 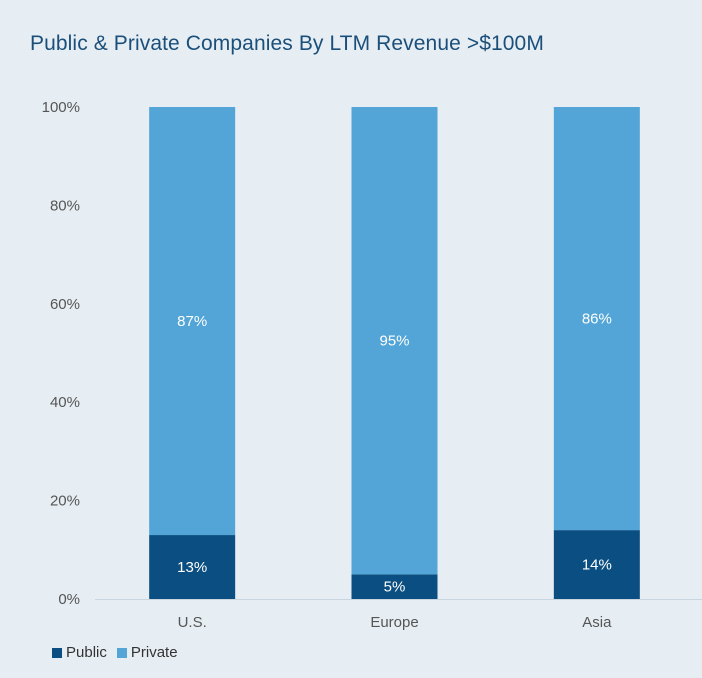 What do you see at coordinates (57, 652) in the screenshot?
I see `legend-swatch-public` at bounding box center [57, 652].